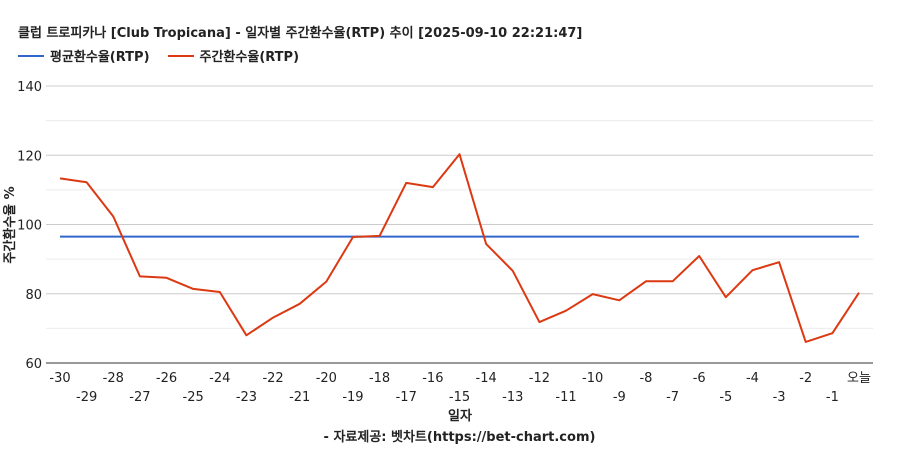 This screenshot has height=450, width=919. What do you see at coordinates (352, 397) in the screenshot?
I see `x-tick-label: -19` at bounding box center [352, 397].